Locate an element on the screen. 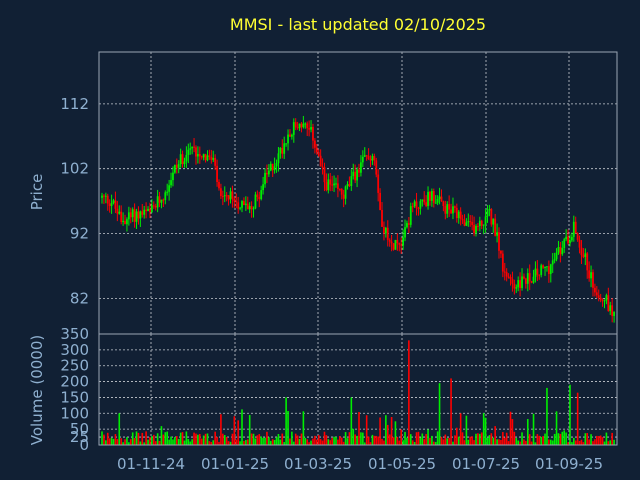  volume-tick-label: 250 is located at coordinates (74, 366).